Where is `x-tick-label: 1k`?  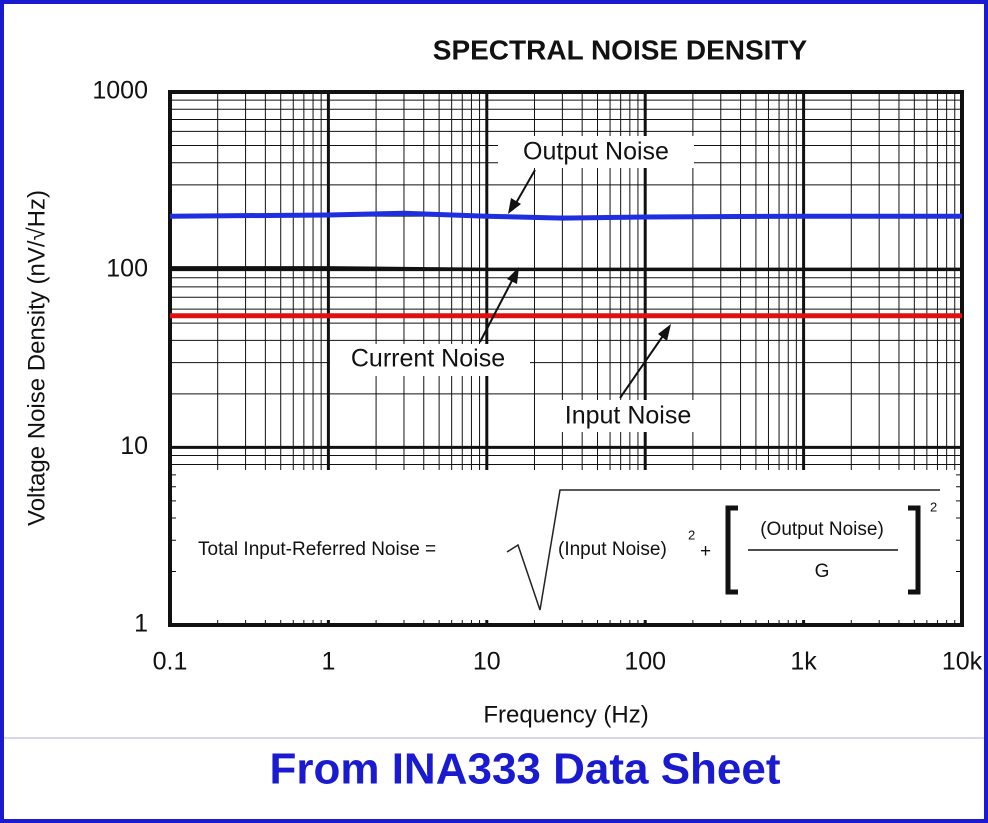 x-tick-label: 1k is located at coordinates (803, 662).